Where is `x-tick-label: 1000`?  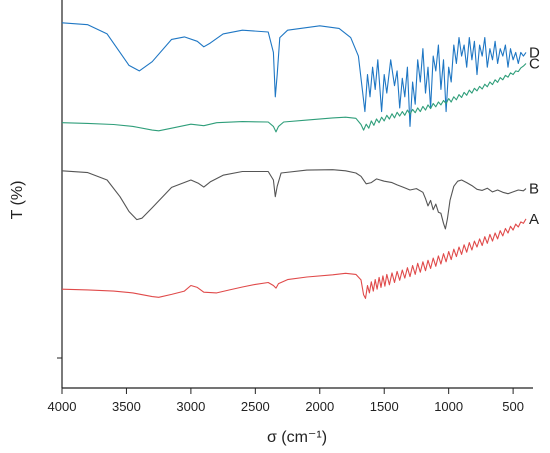
x-tick-label: 1000 is located at coordinates (448, 406).